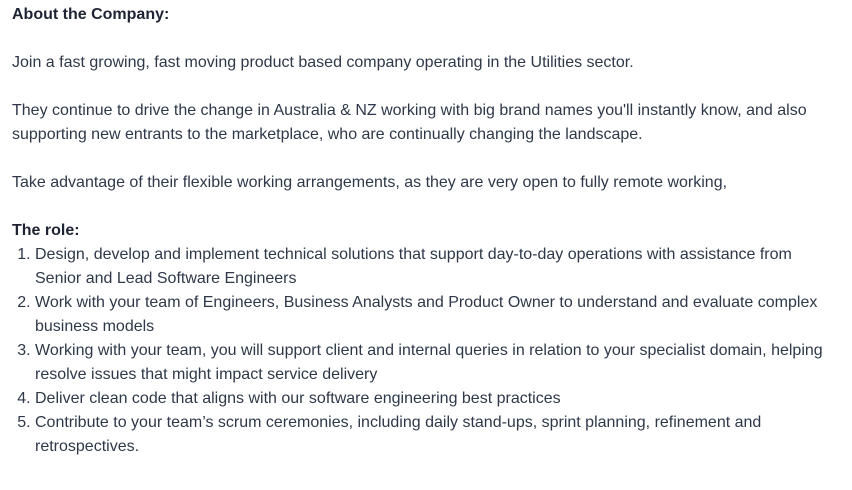  What do you see at coordinates (46, 230) in the screenshot?
I see `role-heading: The role:` at bounding box center [46, 230].